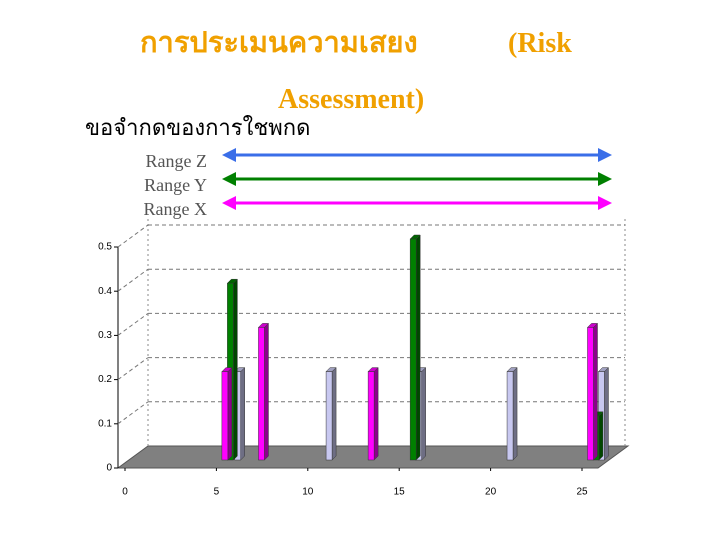 The width and height of the screenshot is (720, 540). Describe the element at coordinates (105, 335) in the screenshot. I see `y-tick-label: 0.3` at that location.